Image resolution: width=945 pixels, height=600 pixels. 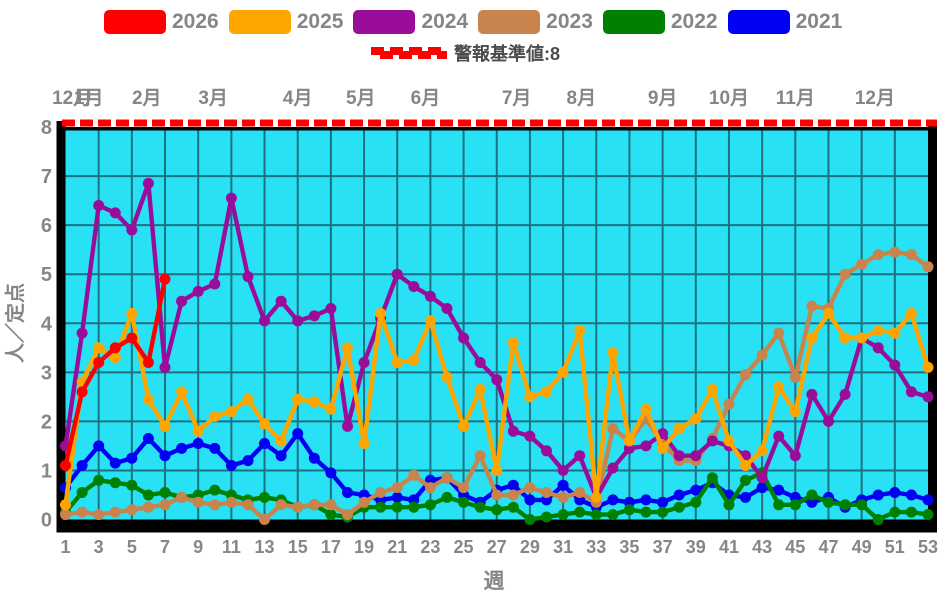 What do you see at coordinates (509, 22) in the screenshot?
I see `legend-swatch-2023` at bounding box center [509, 22].